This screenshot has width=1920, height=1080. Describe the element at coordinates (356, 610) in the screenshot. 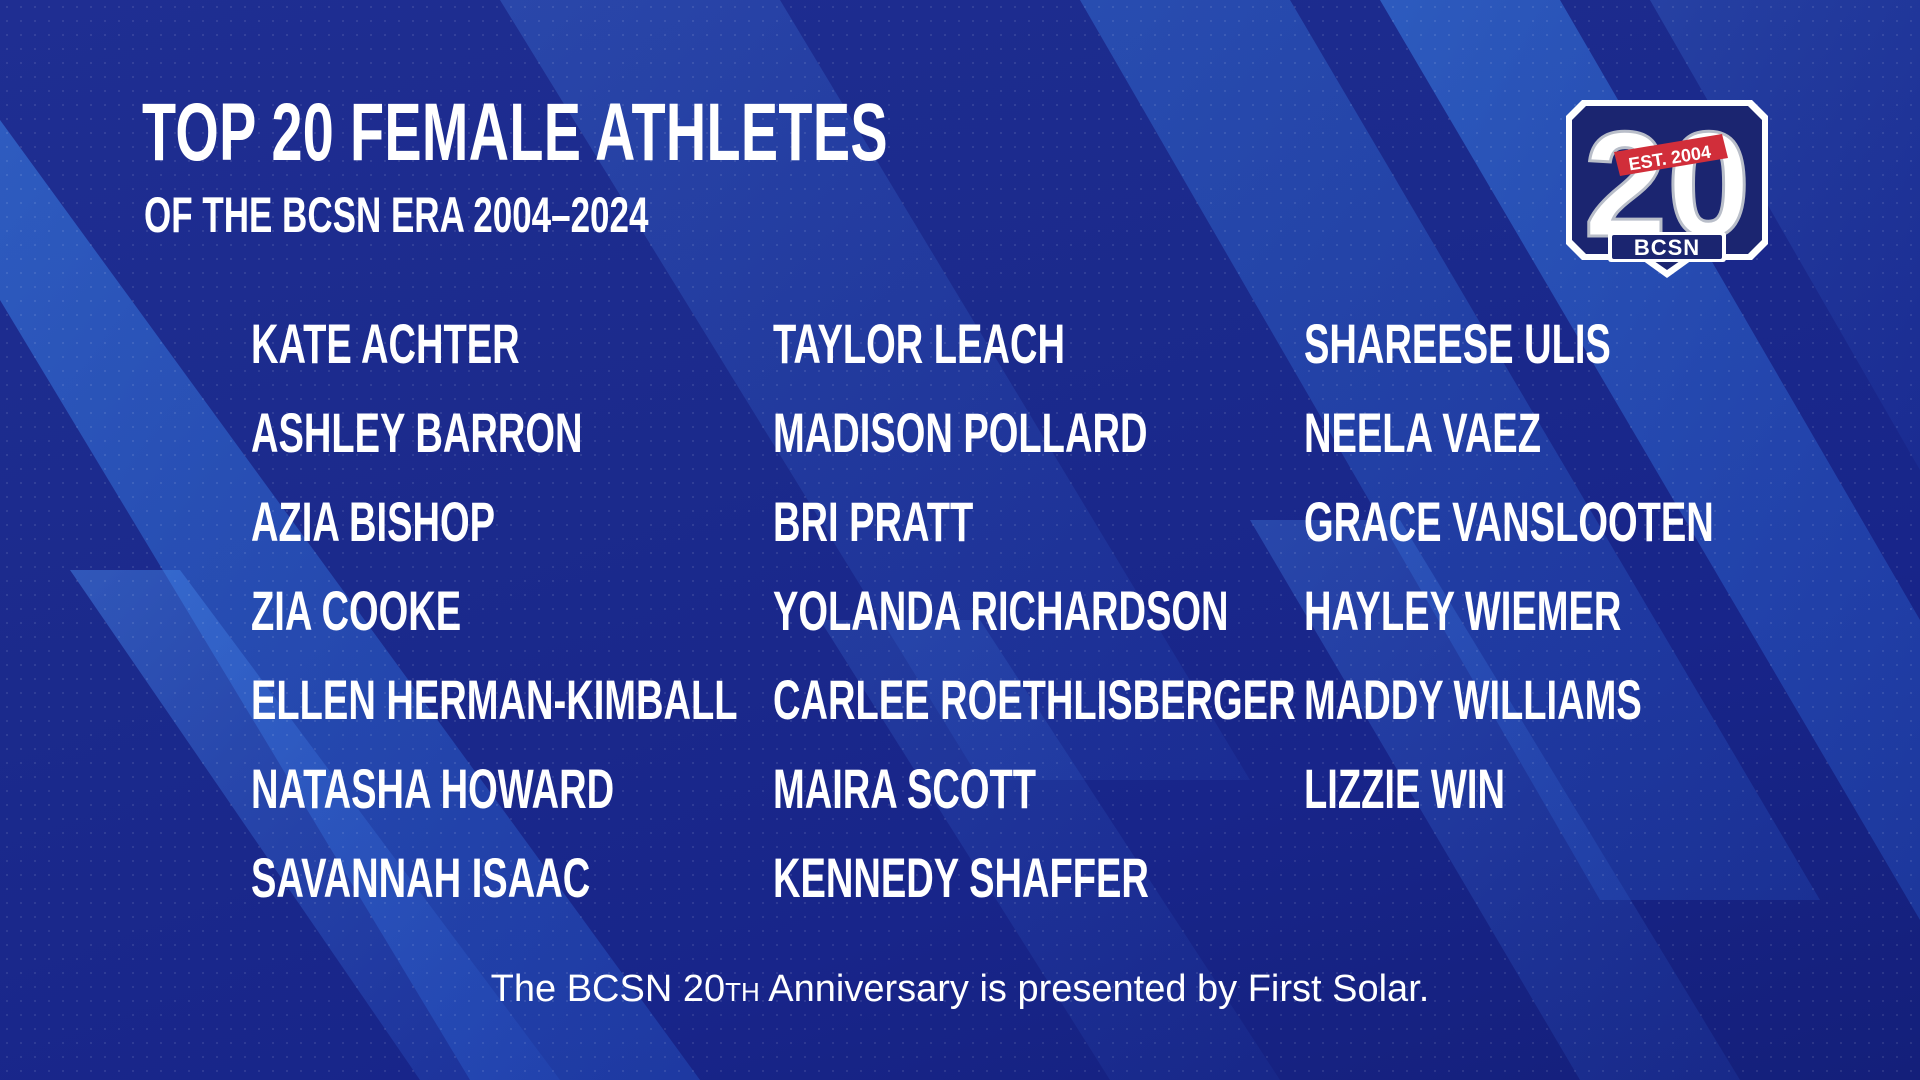

I see `athlete-name: ZIA COOKE` at that location.